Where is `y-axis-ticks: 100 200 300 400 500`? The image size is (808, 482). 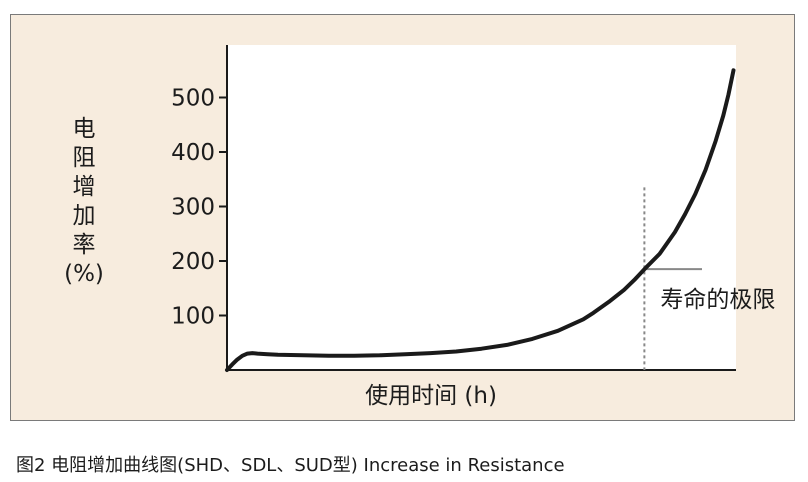 y-axis-ticks: 100 200 300 400 500 is located at coordinates (199, 208).